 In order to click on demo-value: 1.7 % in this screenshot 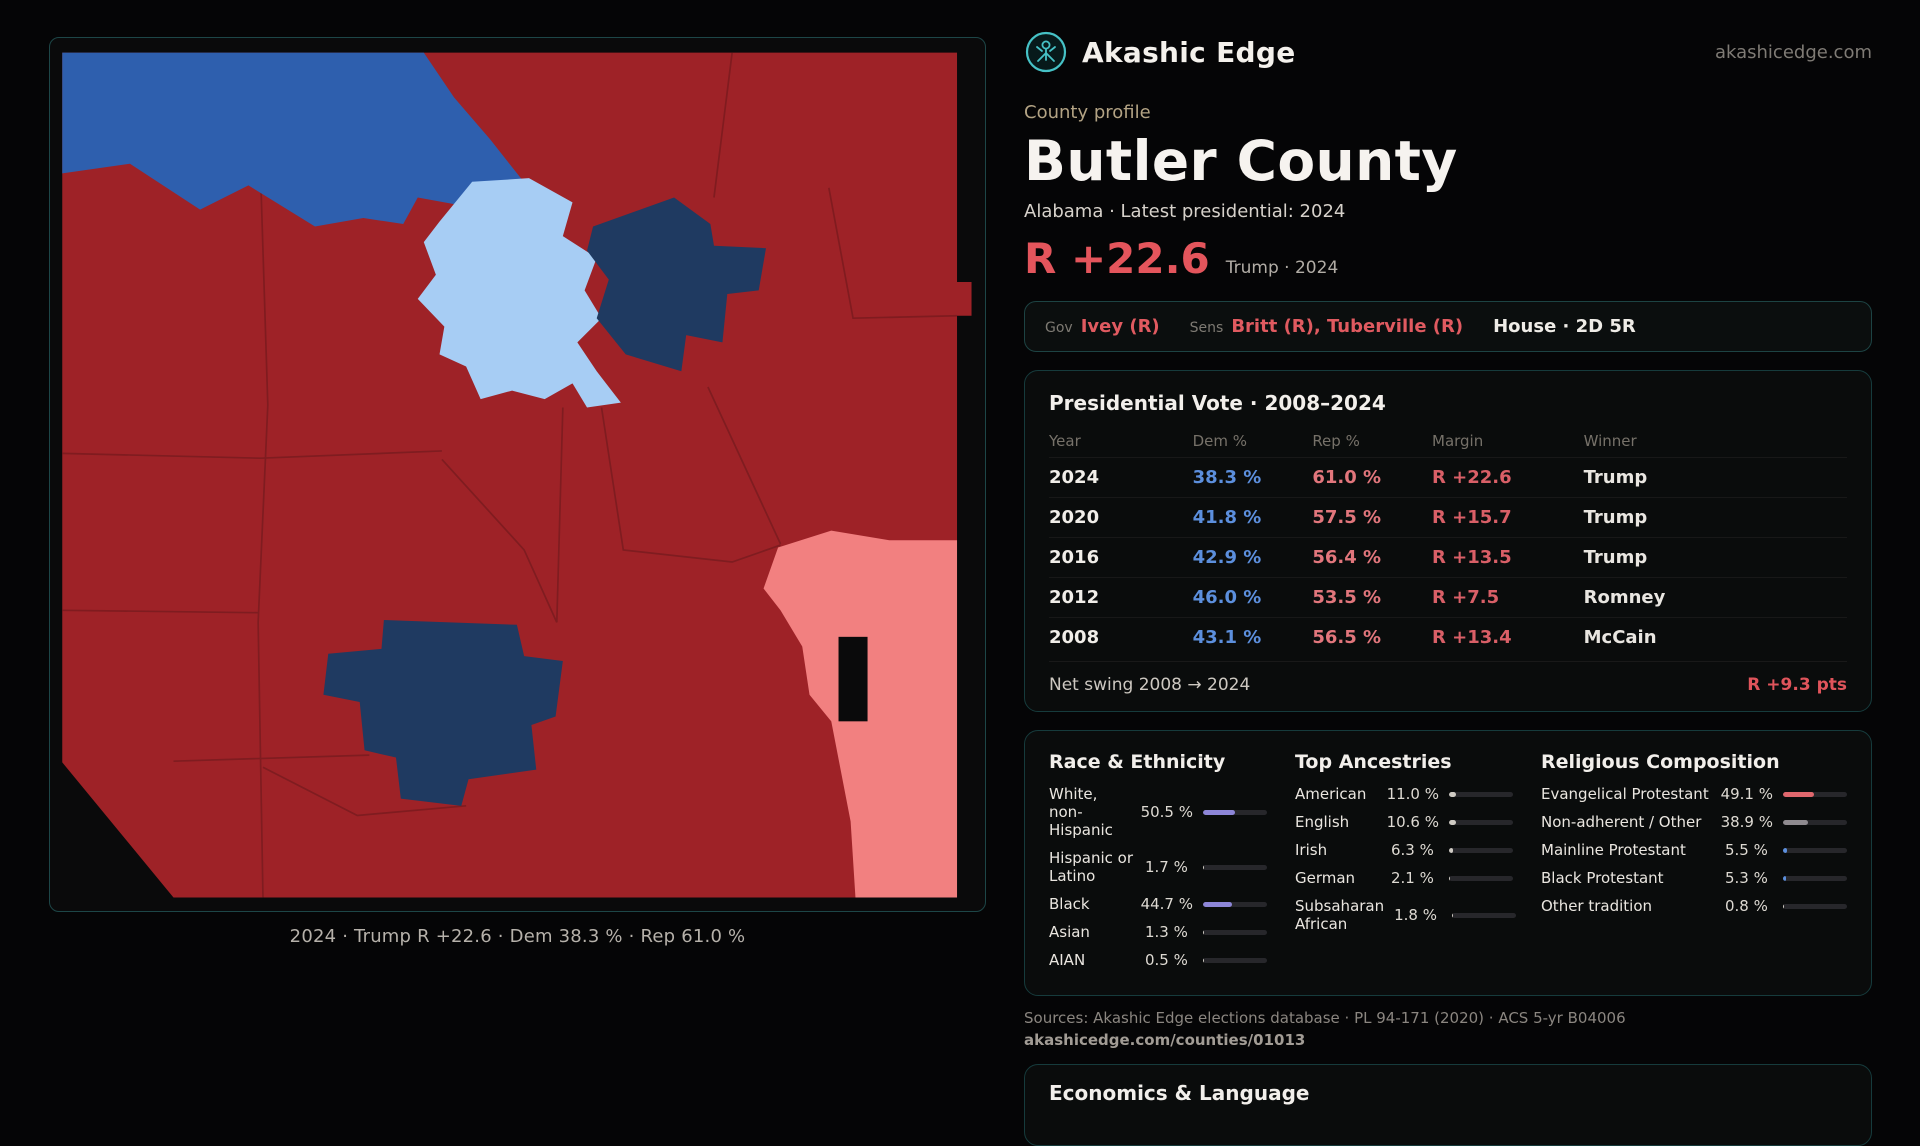, I will do `click(1169, 867)`.